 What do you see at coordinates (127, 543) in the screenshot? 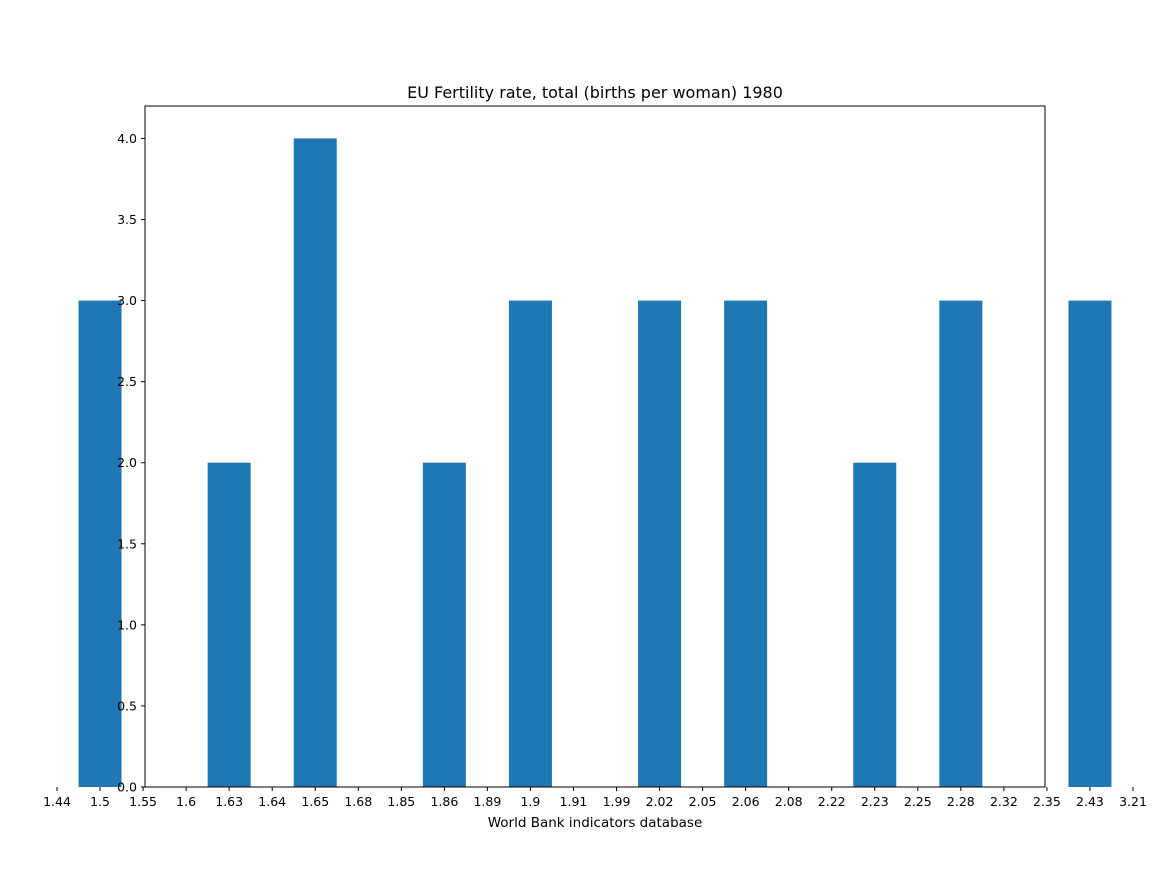
I see `y-tick-label: 1.5` at bounding box center [127, 543].